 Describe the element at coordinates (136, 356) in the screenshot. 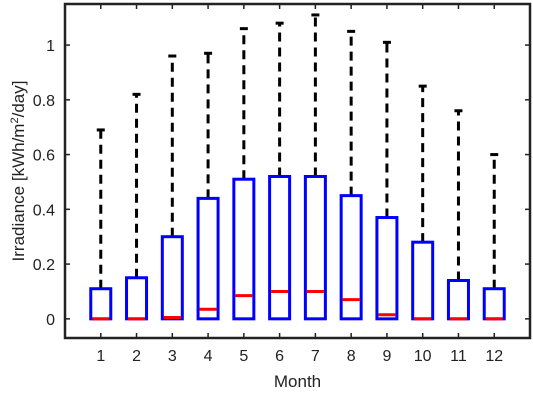

I see `x-tick-label: 2` at that location.